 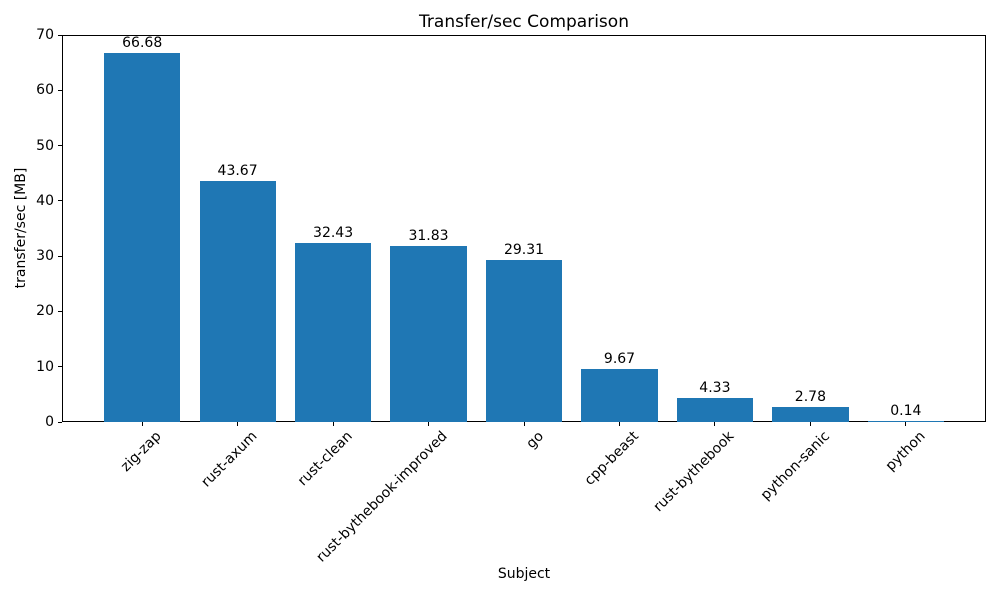 I want to click on bar-value-label: 43.67, so click(x=237, y=171).